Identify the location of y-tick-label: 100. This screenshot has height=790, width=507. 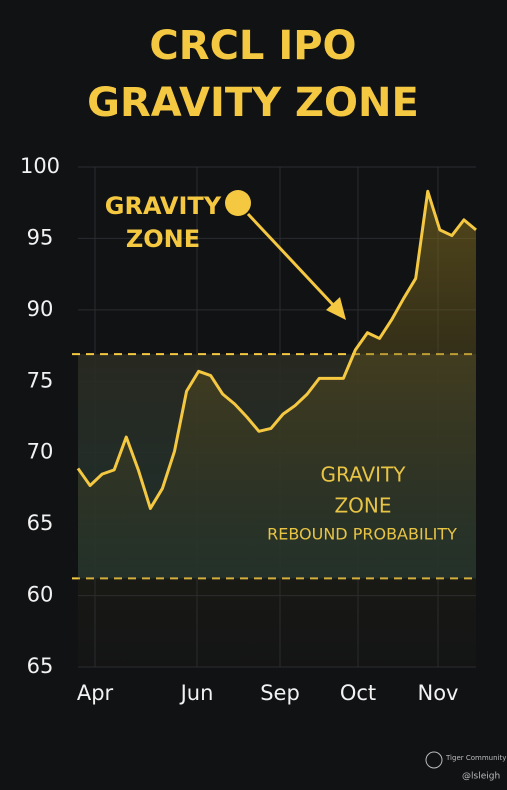
(40, 166).